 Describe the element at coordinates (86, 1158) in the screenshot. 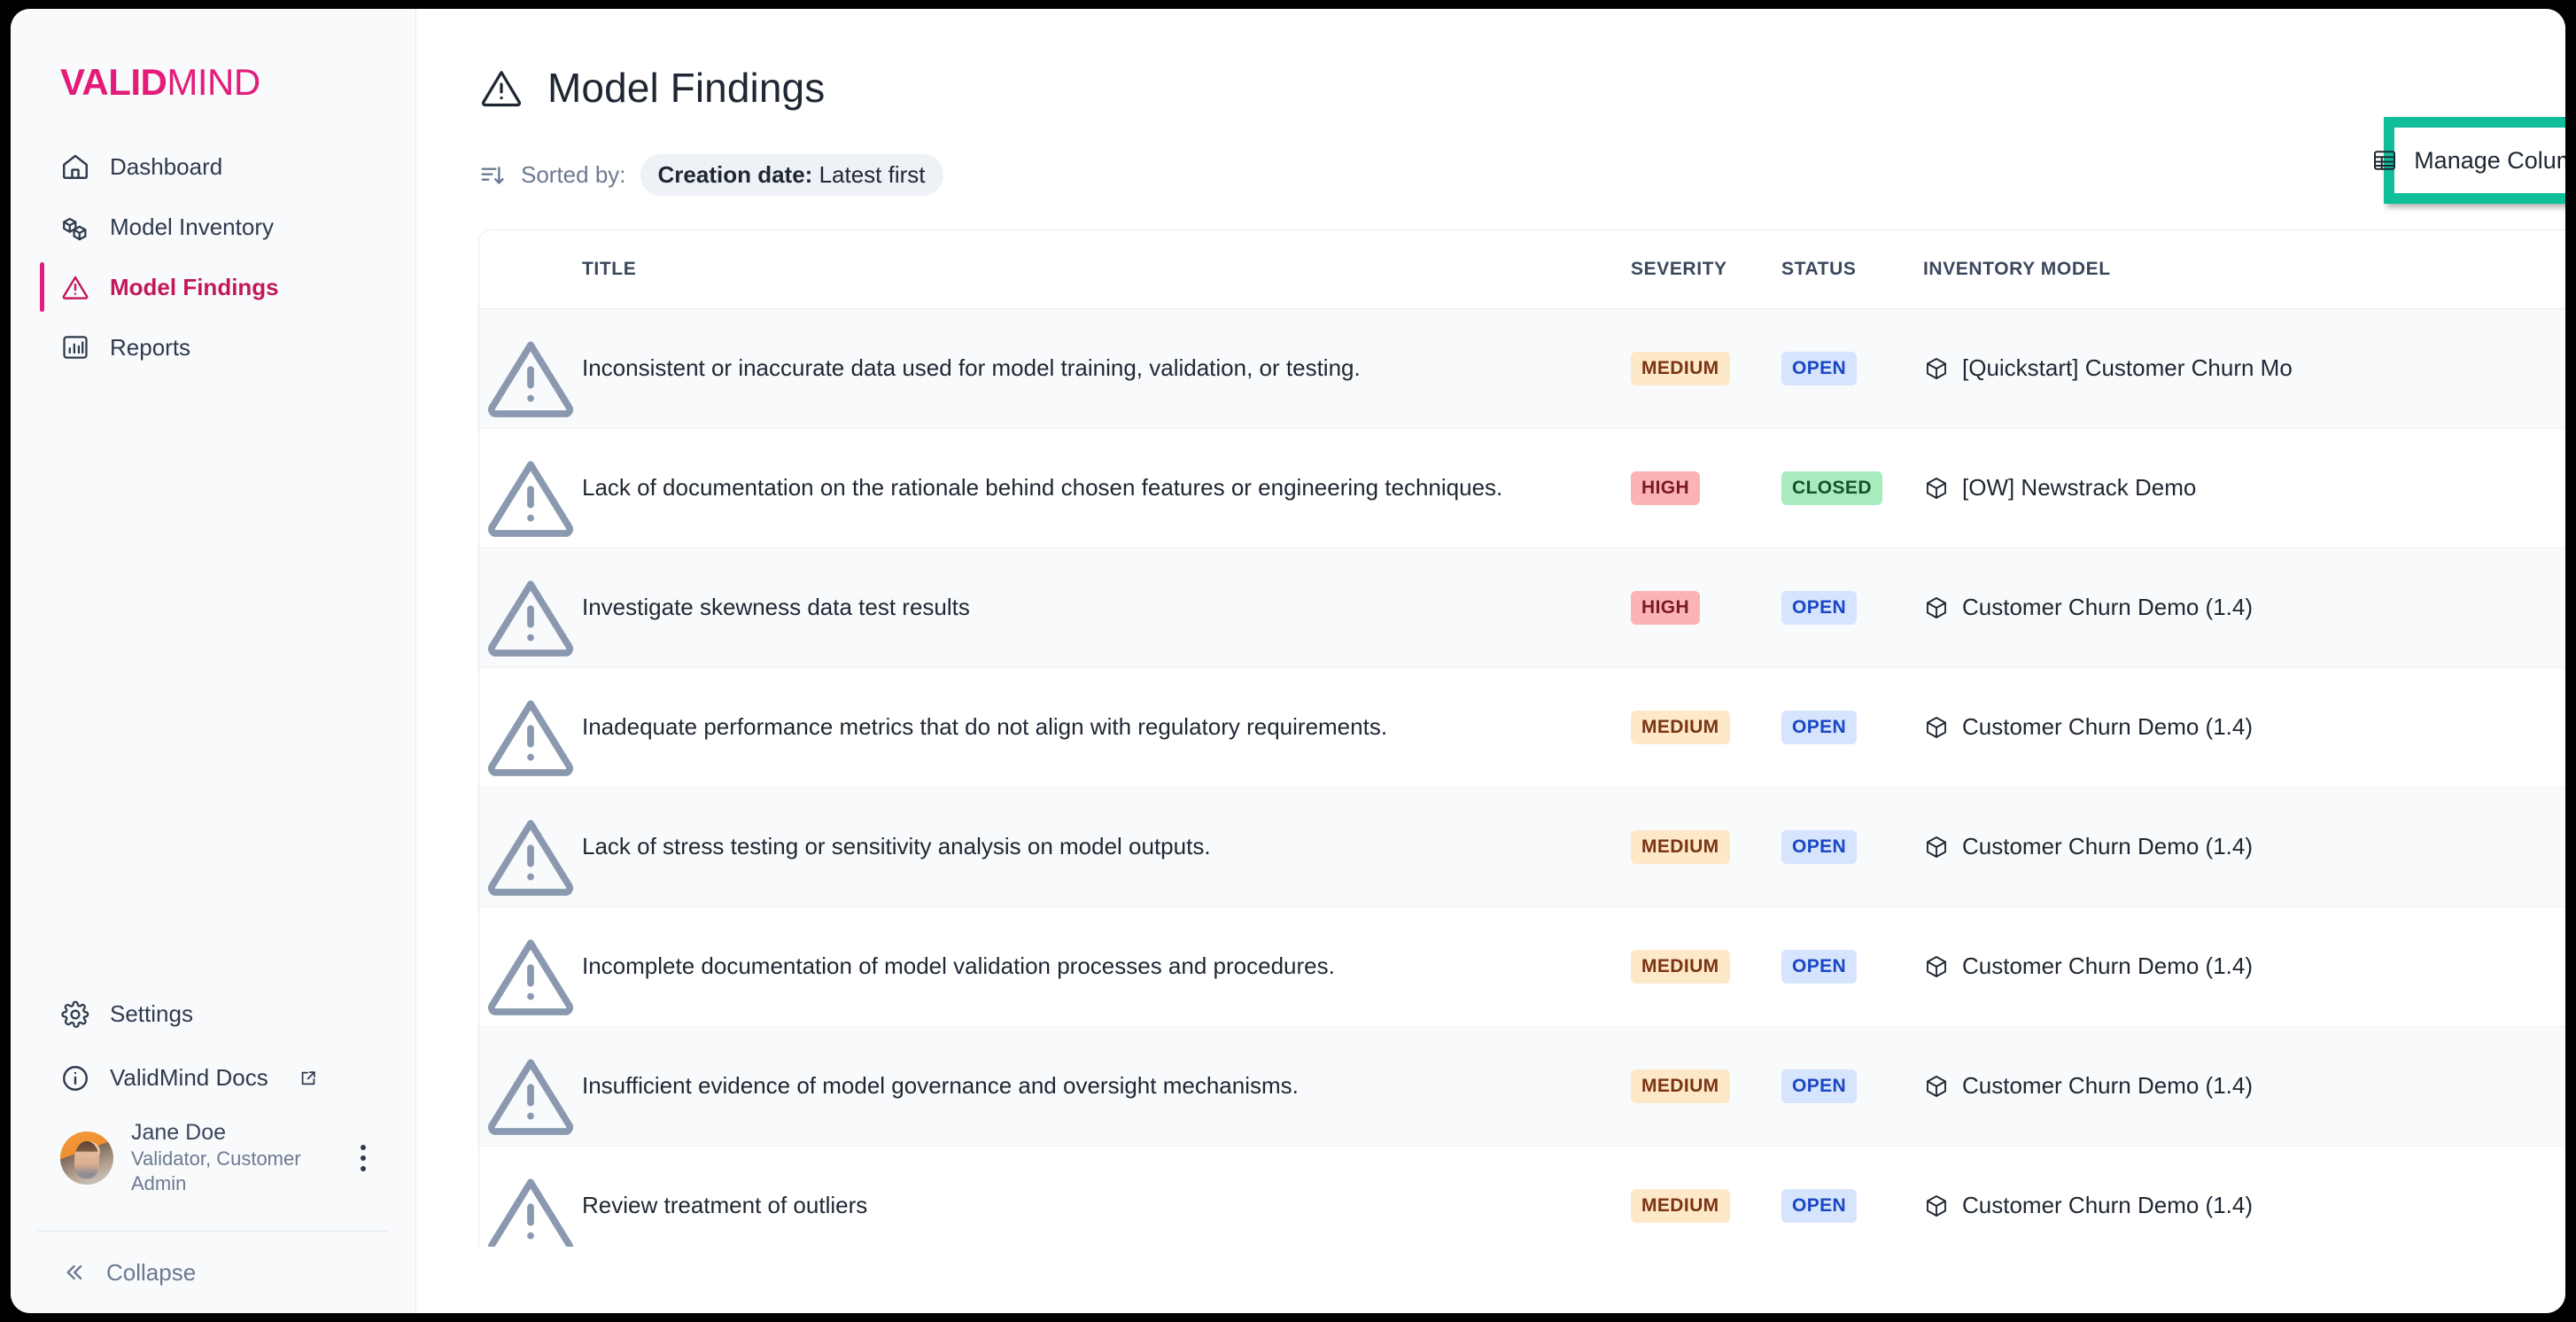

I see `avatar` at that location.